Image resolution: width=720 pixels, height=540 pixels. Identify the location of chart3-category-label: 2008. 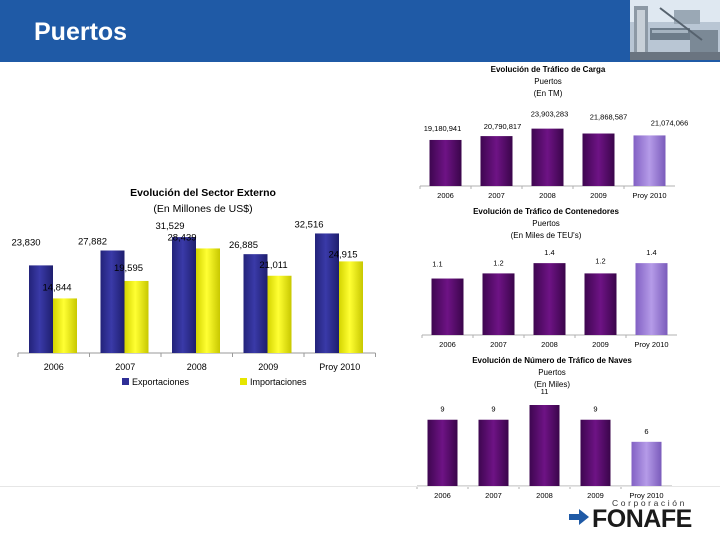
(549, 344).